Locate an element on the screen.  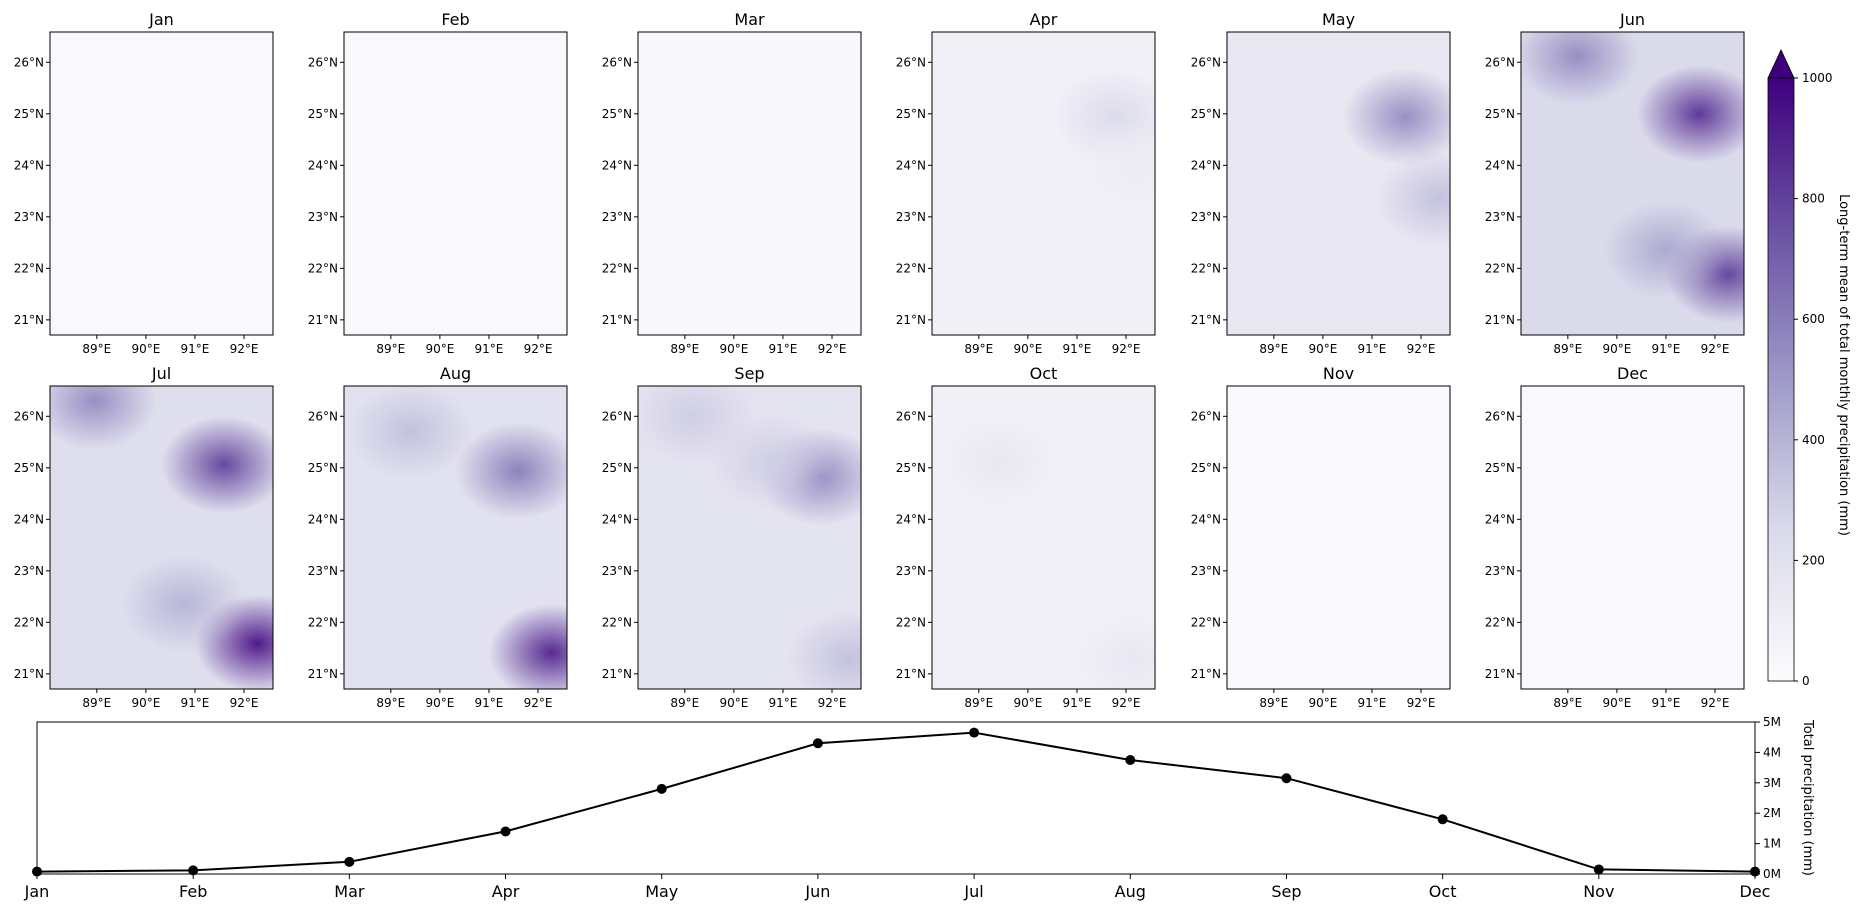
line-chart-y-label: Total precipitation (mm) is located at coordinates (1807, 797).